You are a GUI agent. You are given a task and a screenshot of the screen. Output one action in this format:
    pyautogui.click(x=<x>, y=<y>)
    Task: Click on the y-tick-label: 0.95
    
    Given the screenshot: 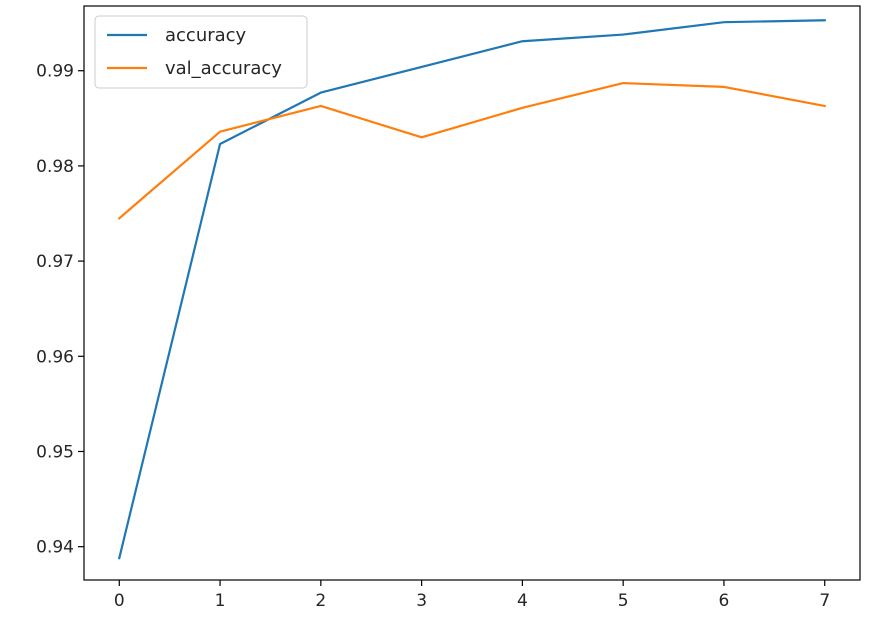 What is the action you would take?
    pyautogui.click(x=55, y=452)
    